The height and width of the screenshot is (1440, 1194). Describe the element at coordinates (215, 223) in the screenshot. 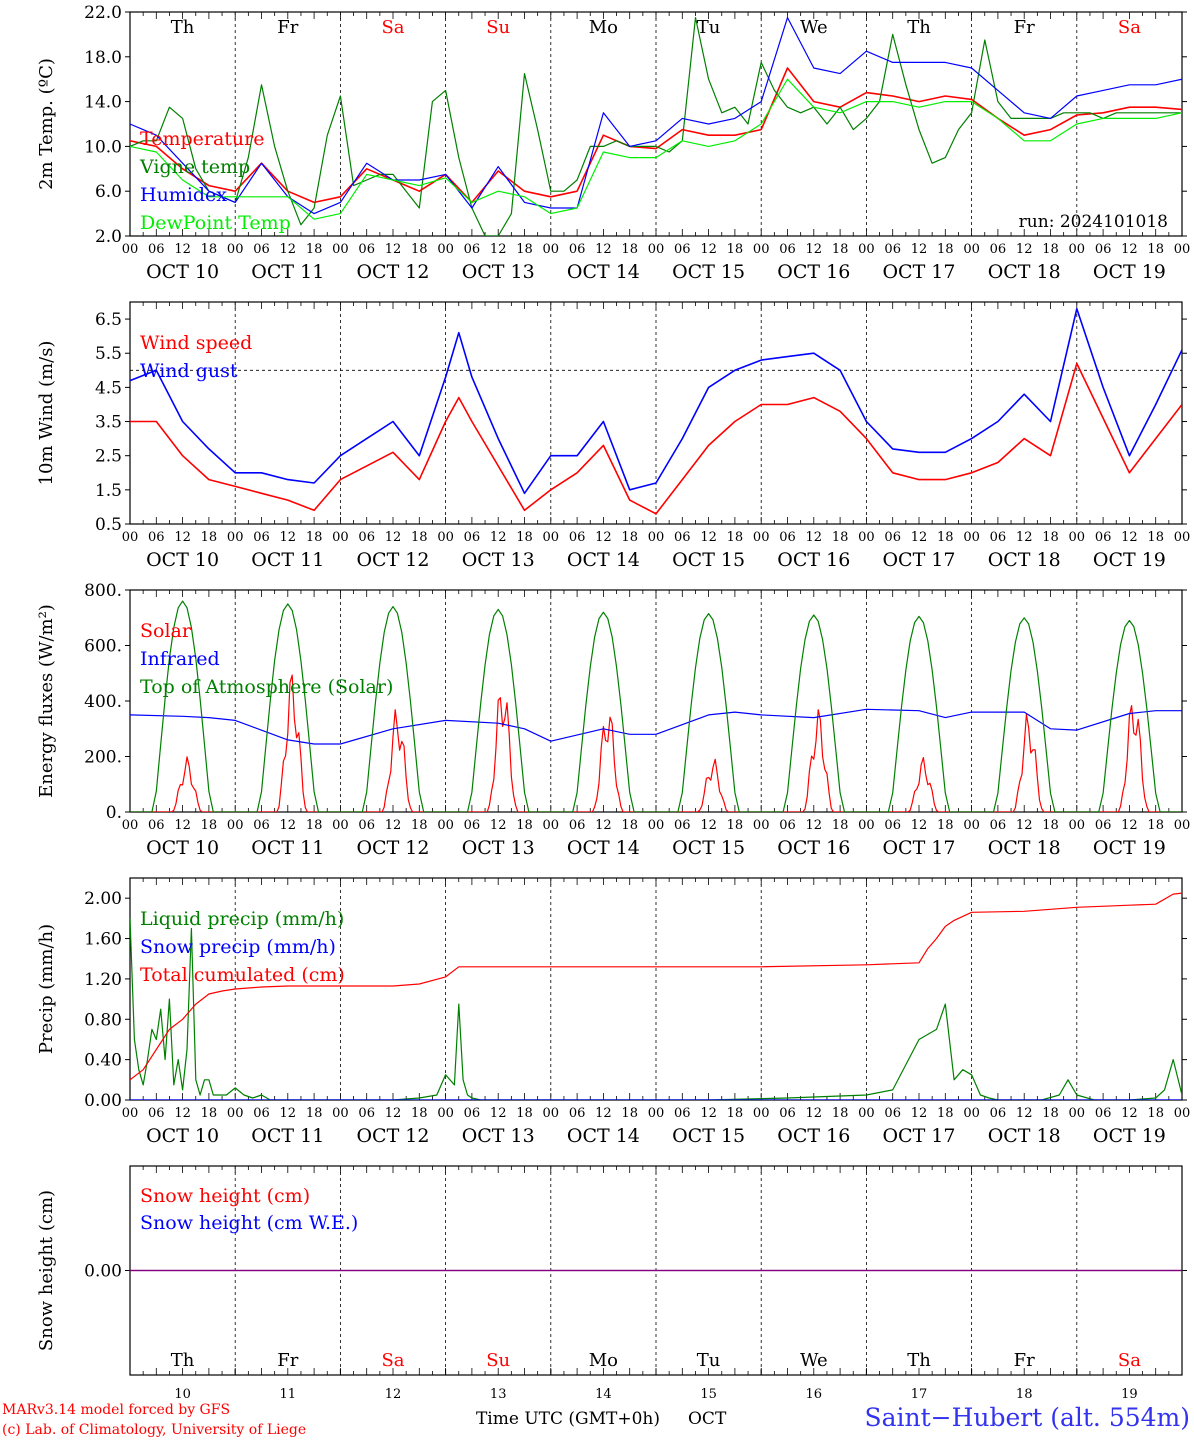

I see `legend-entry: DewPoint Temp` at that location.